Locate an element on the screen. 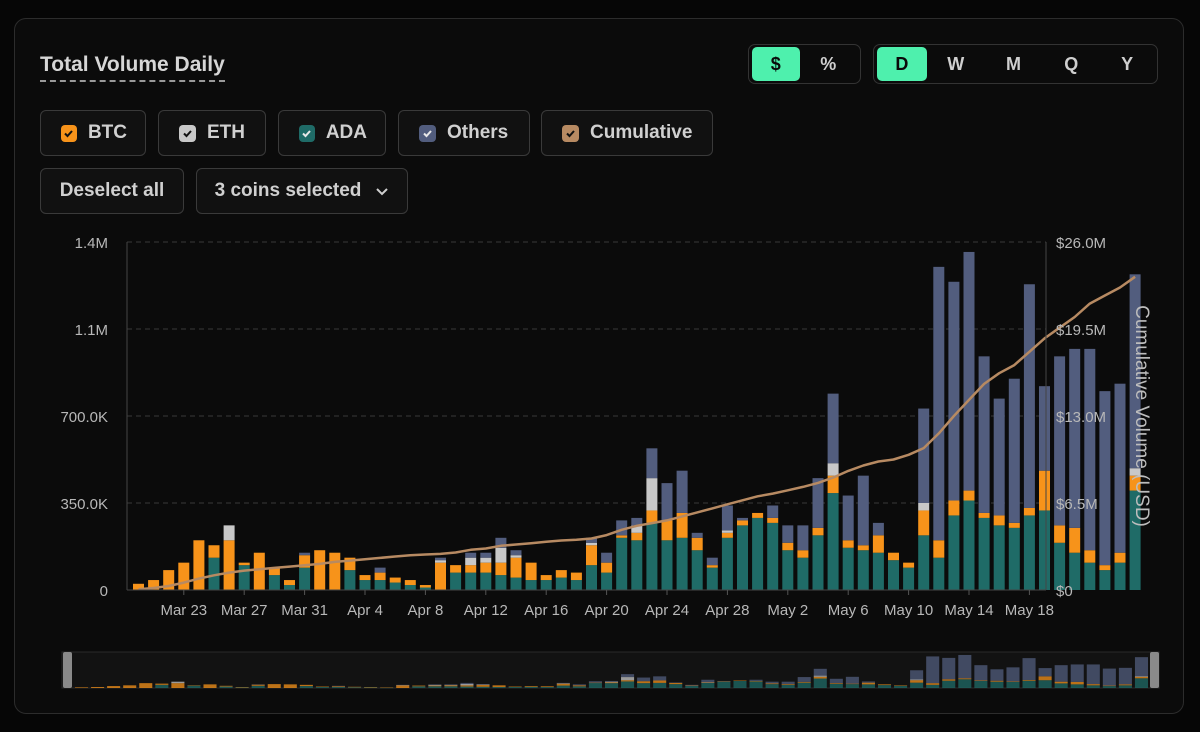  unit-dollar-button: $ is located at coordinates (776, 64).